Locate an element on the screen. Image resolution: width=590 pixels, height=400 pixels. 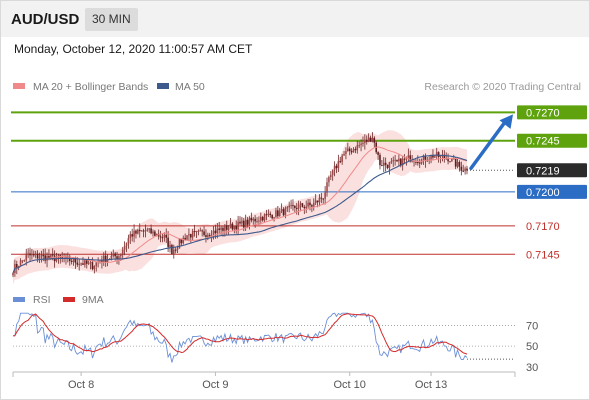
x-tick-label: Oct 13 is located at coordinates (431, 385).